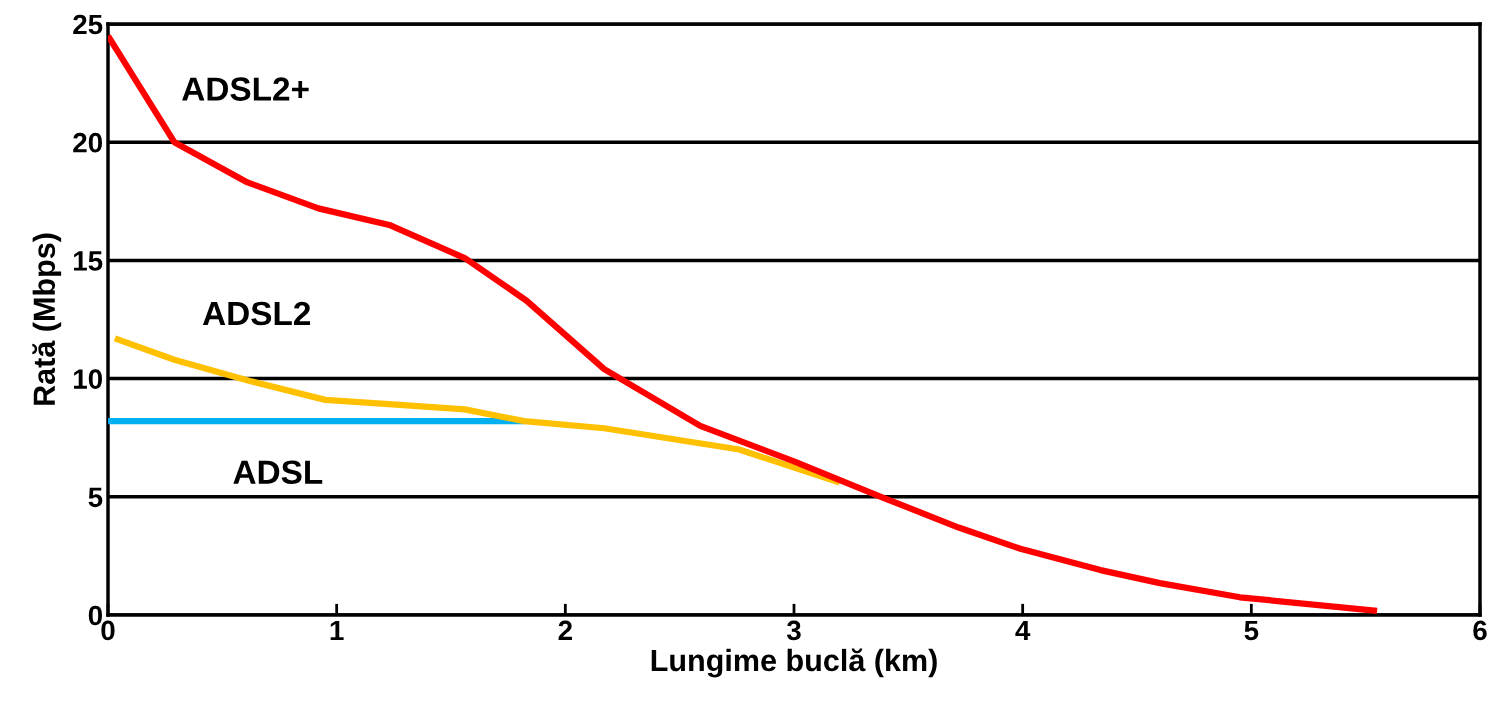 The width and height of the screenshot is (1491, 714). What do you see at coordinates (95, 615) in the screenshot?
I see `y-tick-label: 0` at bounding box center [95, 615].